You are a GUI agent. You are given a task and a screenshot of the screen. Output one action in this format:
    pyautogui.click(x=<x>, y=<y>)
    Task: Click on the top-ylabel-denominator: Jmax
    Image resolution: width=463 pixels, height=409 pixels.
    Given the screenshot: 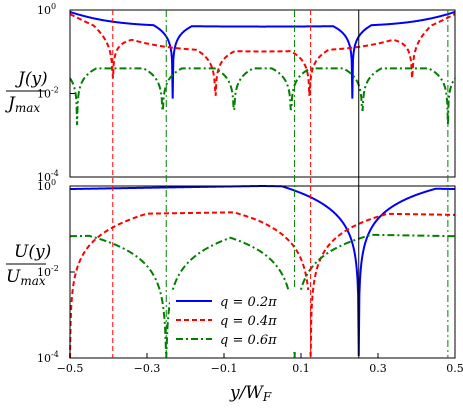 What is the action you would take?
    pyautogui.click(x=22, y=104)
    